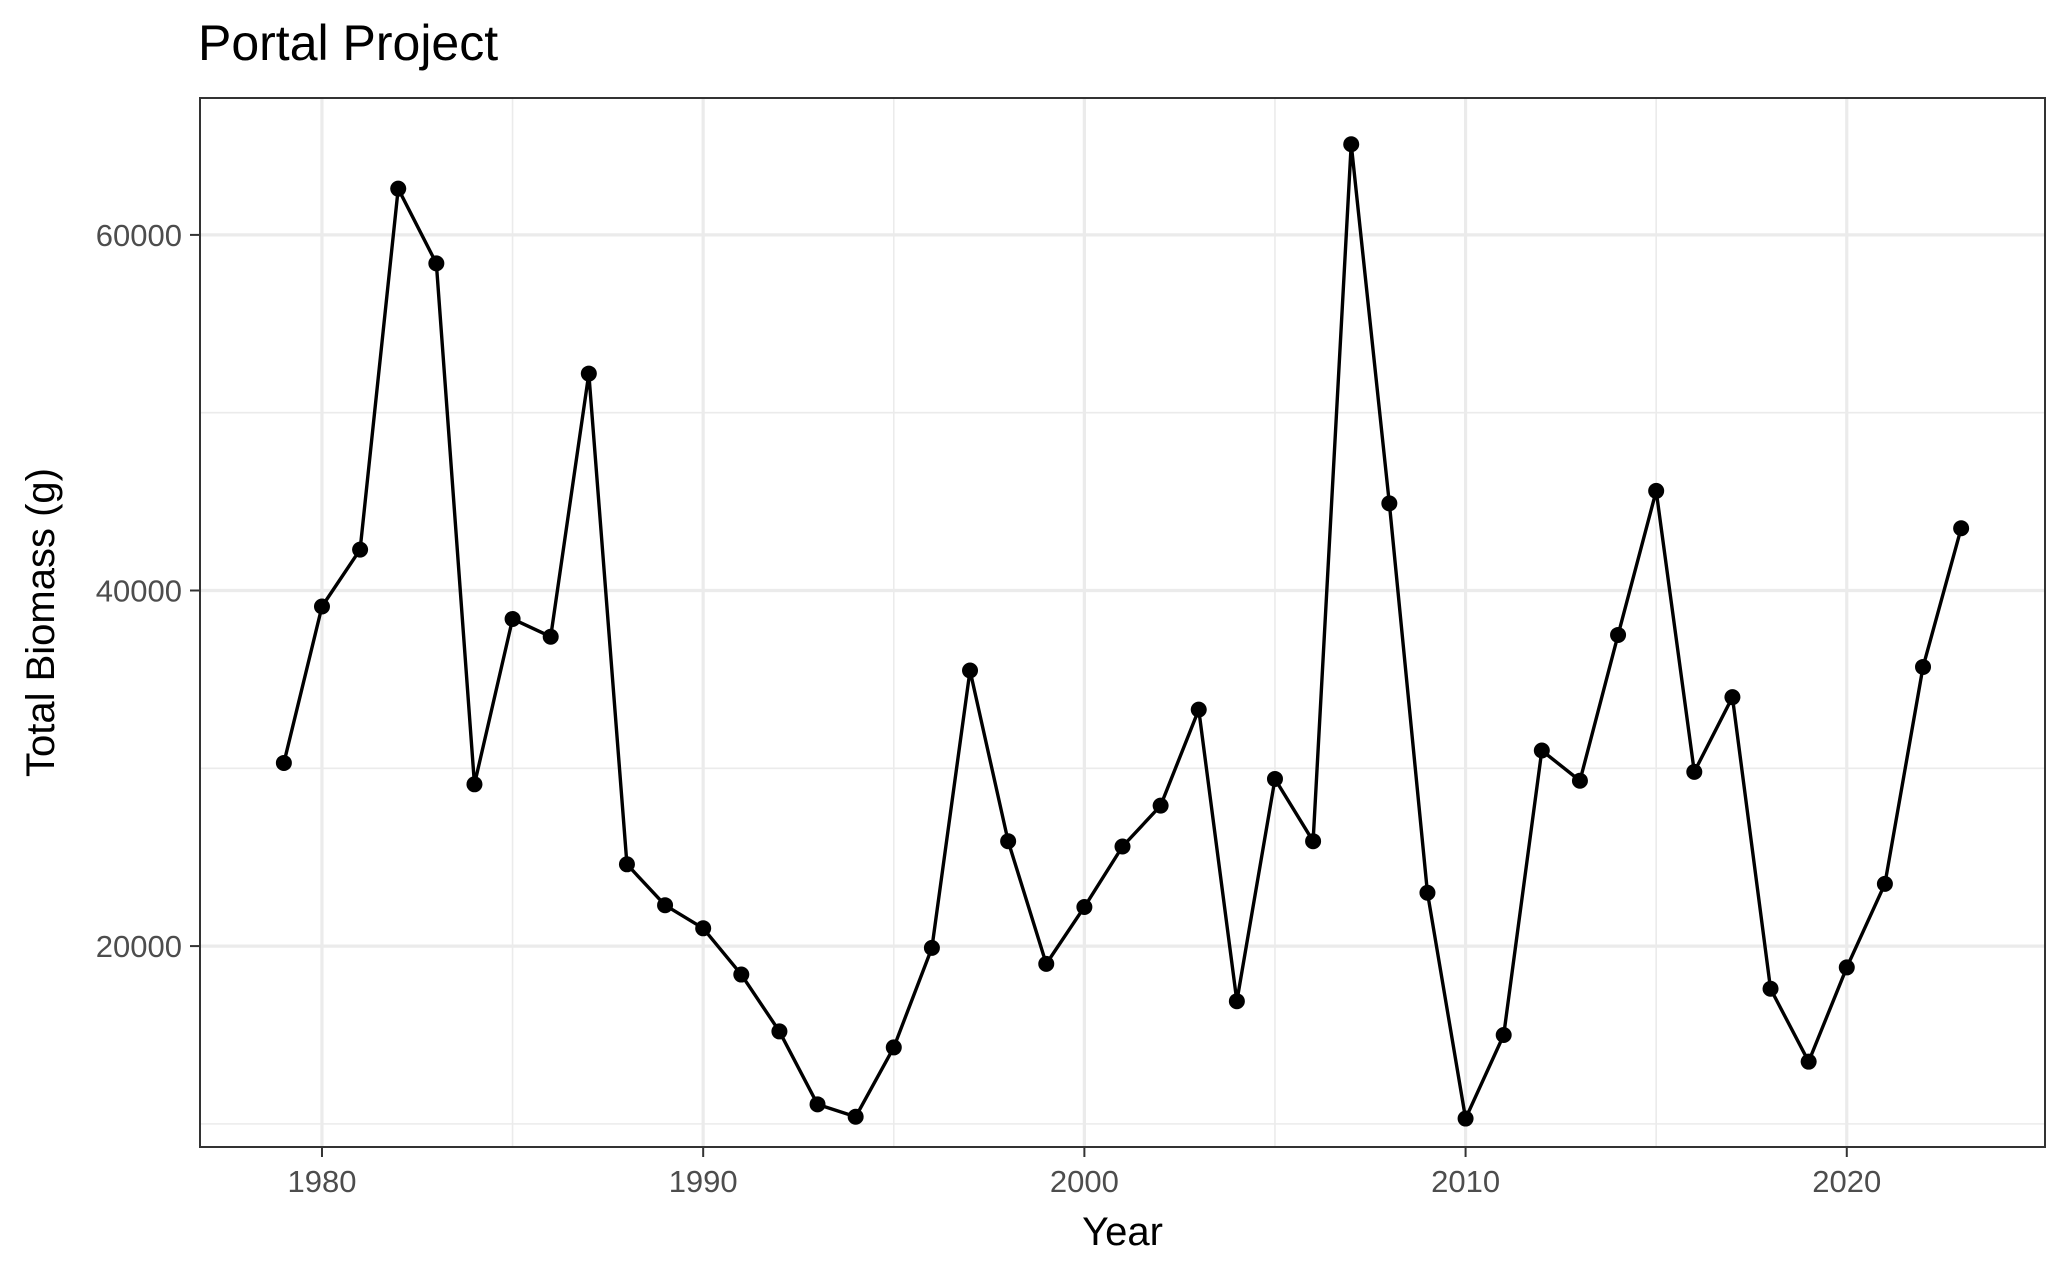 This screenshot has height=1275, width=2065. Describe the element at coordinates (139, 946) in the screenshot. I see `y-tick-label: 20000` at that location.